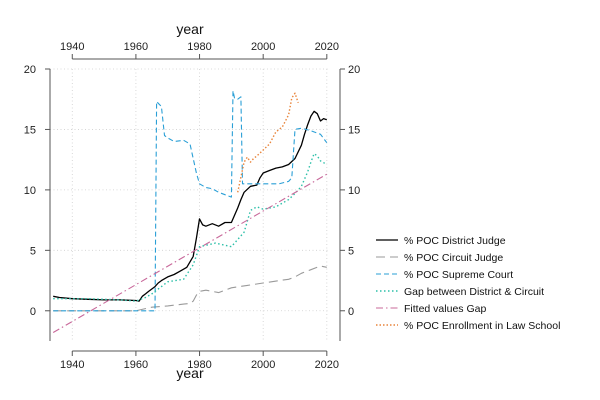  Describe the element at coordinates (474, 292) in the screenshot. I see `legend-label-3: Gap between District & Circuit` at that location.